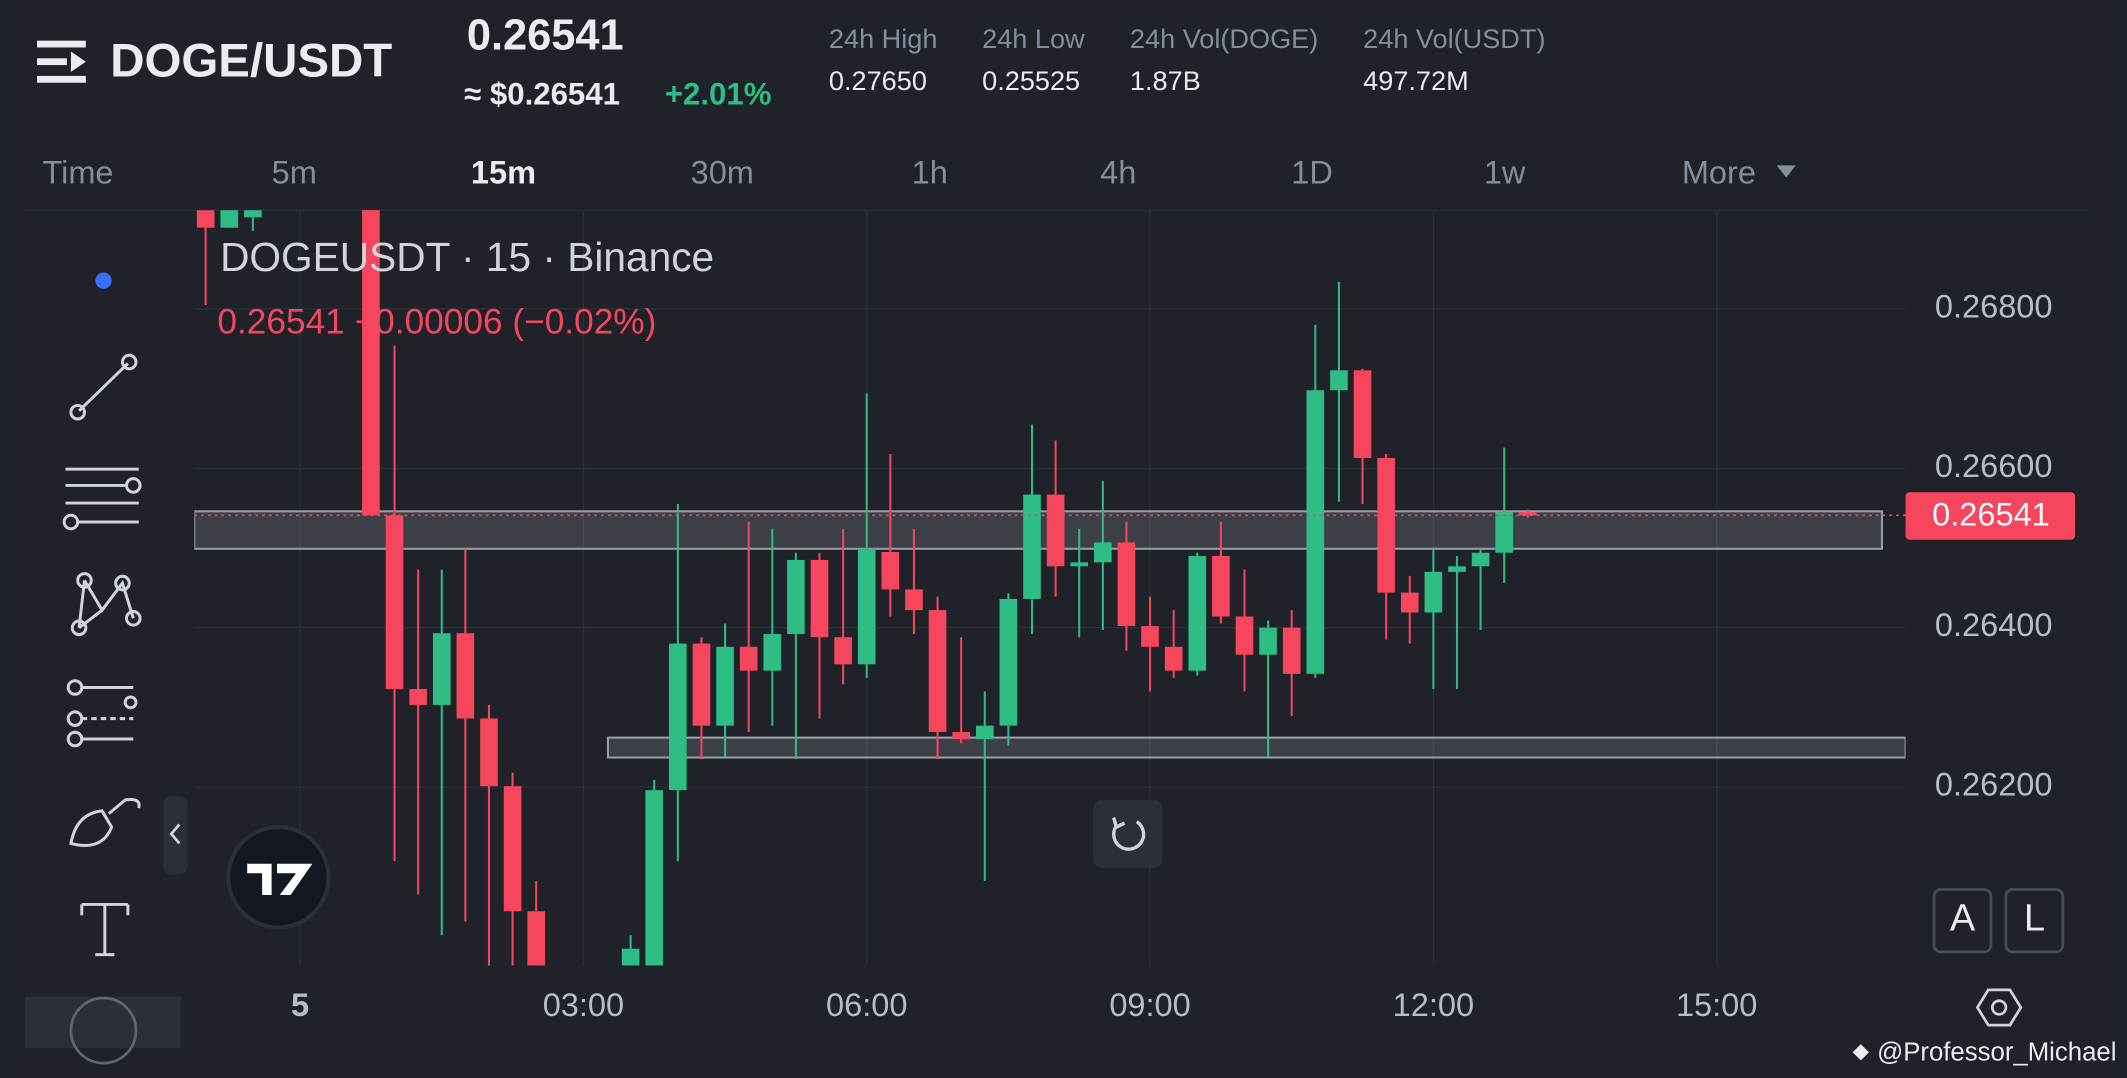  I want to click on price-zone, so click(1256, 747).